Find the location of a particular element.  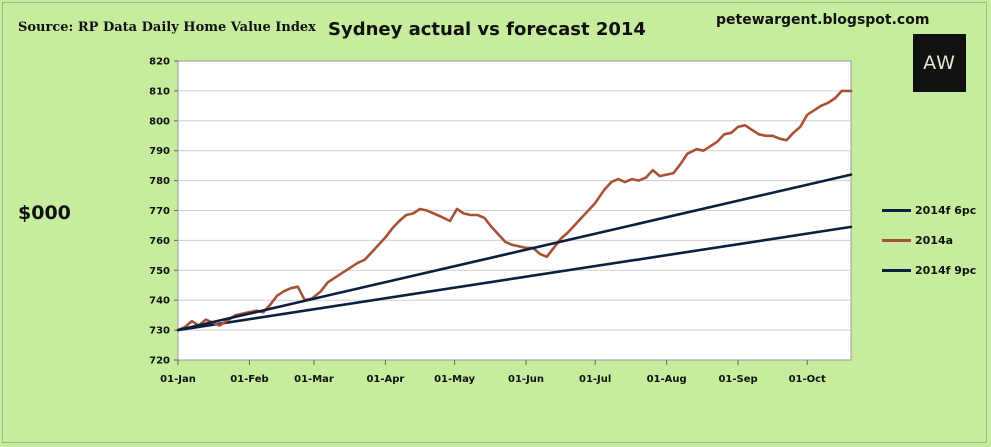

y-tick-label: 740 is located at coordinates (159, 301).